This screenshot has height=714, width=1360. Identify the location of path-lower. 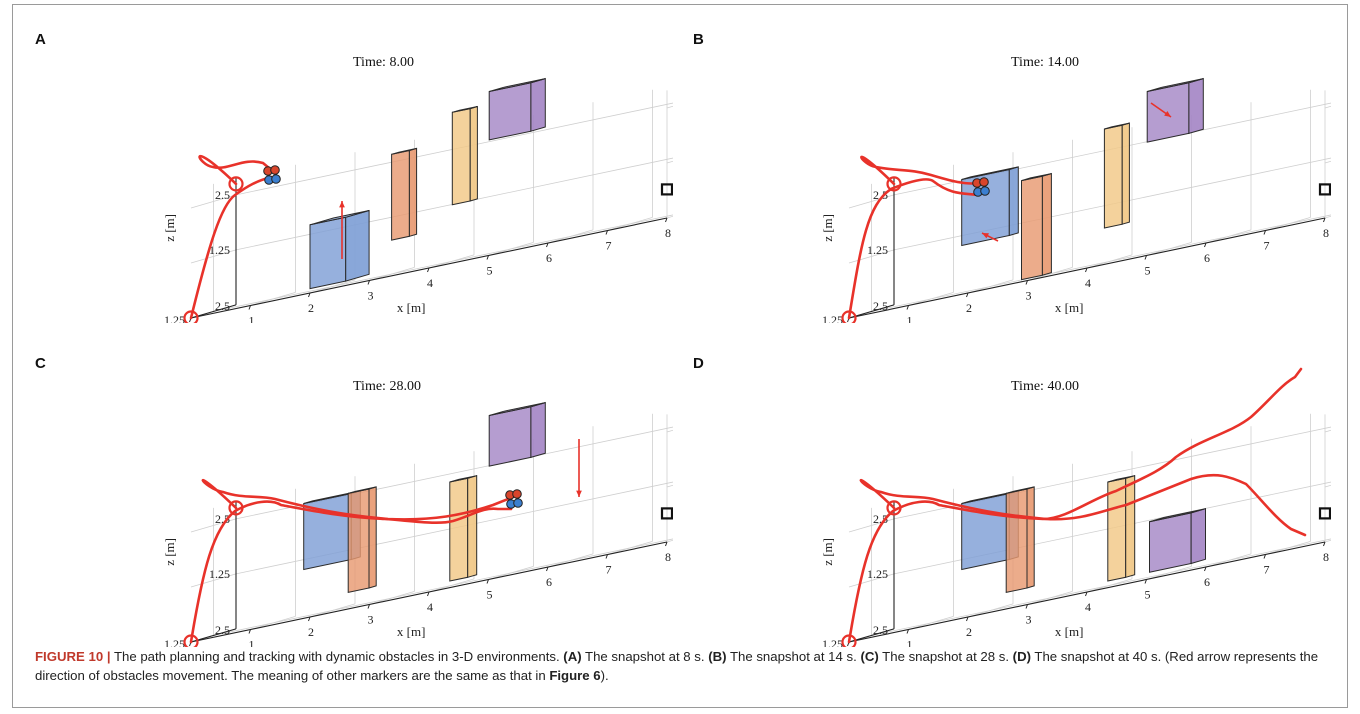
(231, 247).